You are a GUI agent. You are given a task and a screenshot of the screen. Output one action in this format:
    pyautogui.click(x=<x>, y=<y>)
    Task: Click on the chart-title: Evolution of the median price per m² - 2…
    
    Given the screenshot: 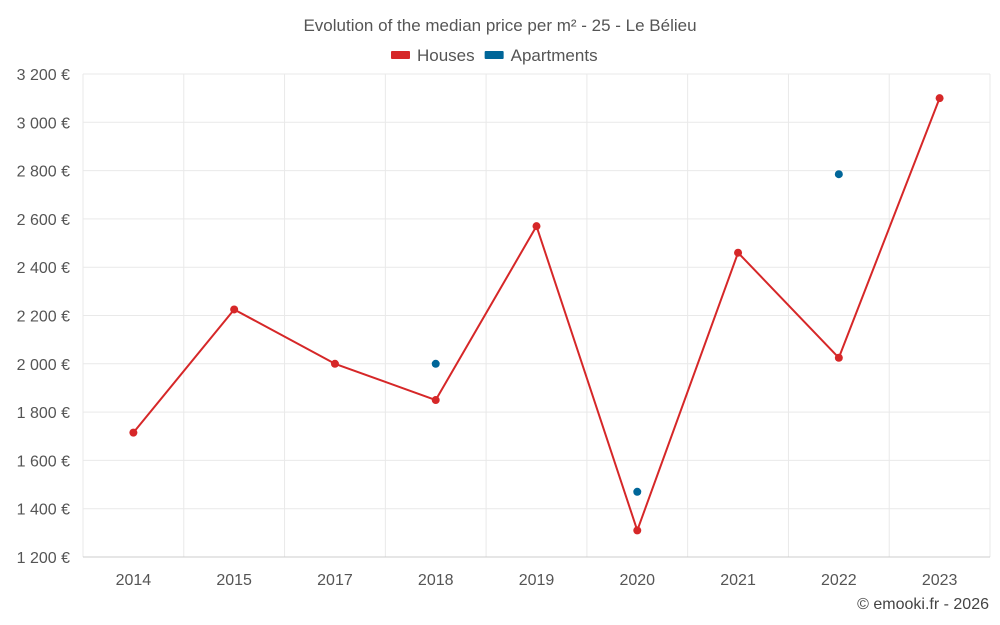 What is the action you would take?
    pyautogui.click(x=499, y=25)
    